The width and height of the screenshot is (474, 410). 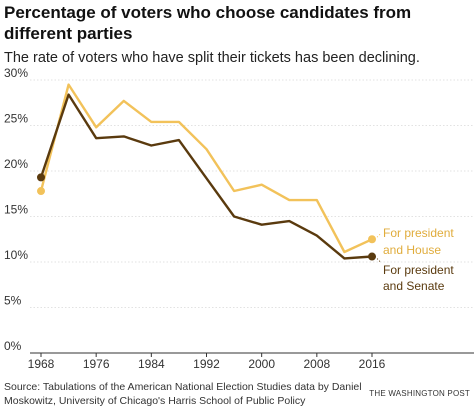 I want to click on series-end-marker-senate, so click(x=372, y=256).